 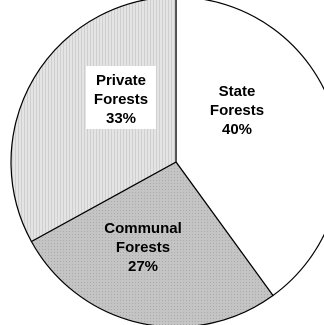 I want to click on pie-label-communal-line-1: Communal, so click(x=143, y=228).